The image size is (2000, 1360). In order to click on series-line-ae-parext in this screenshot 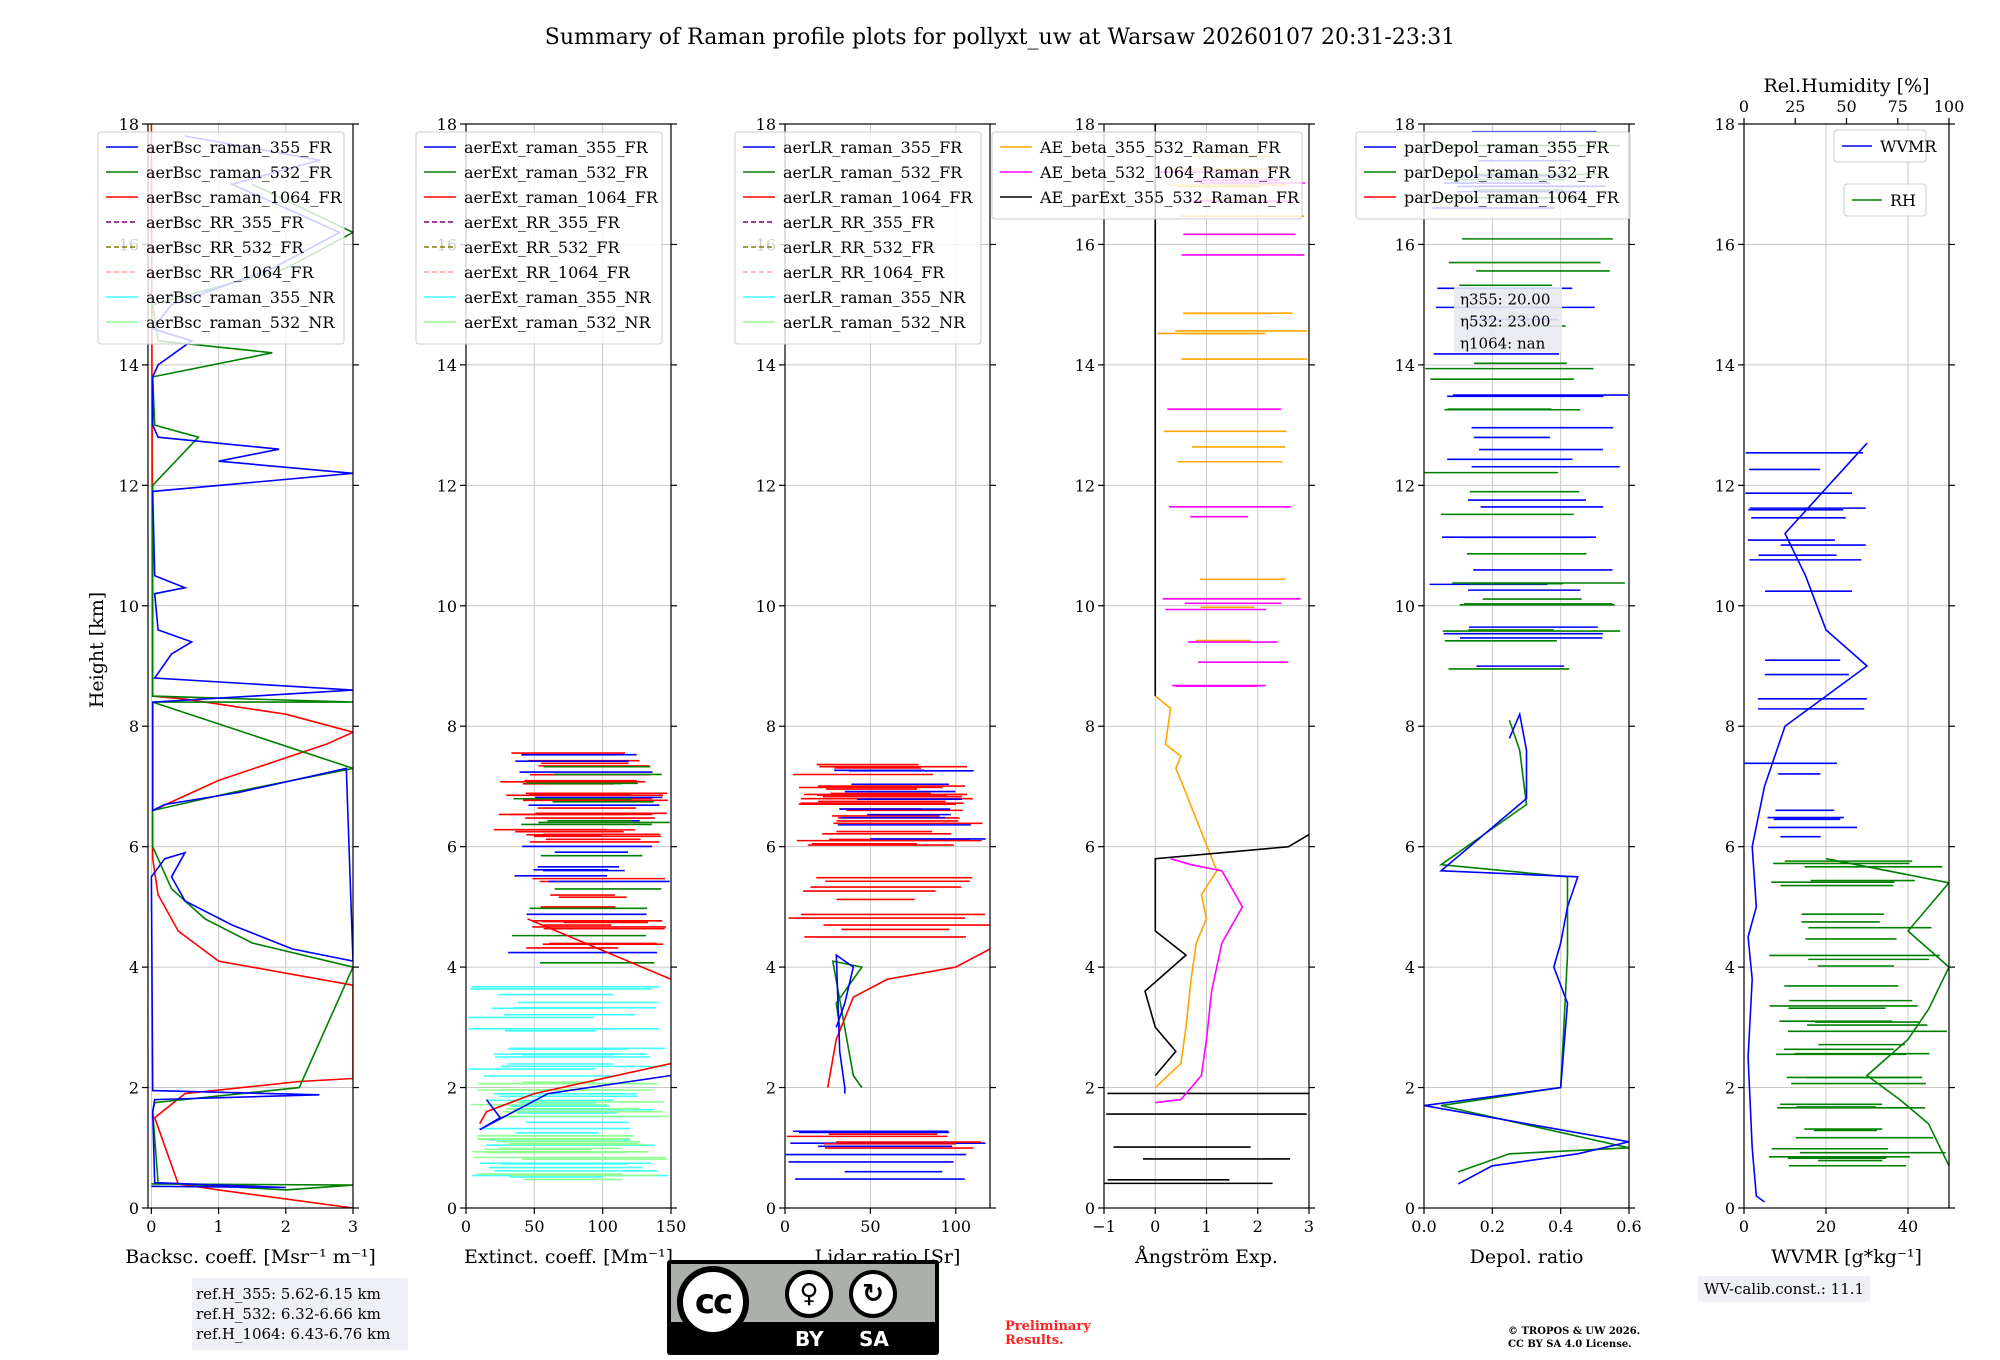, I will do `click(1226, 955)`.